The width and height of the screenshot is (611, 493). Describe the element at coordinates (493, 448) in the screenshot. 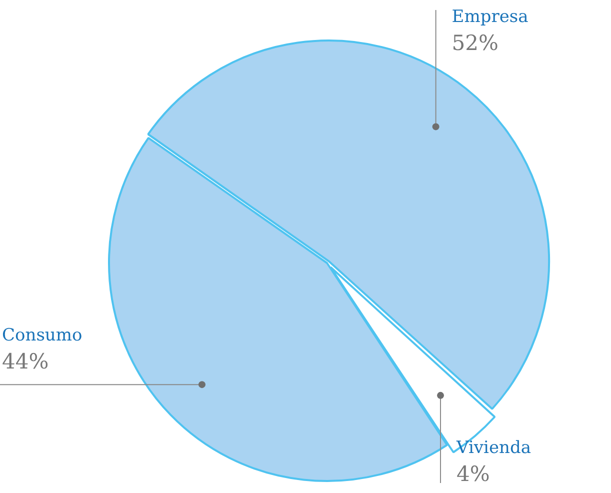

I see `slice-label: Vivienda` at that location.